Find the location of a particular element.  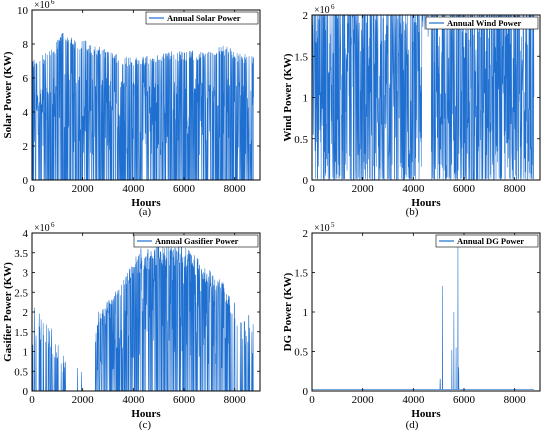

y-axis-label: Wind Power (KW) is located at coordinates (288, 97).